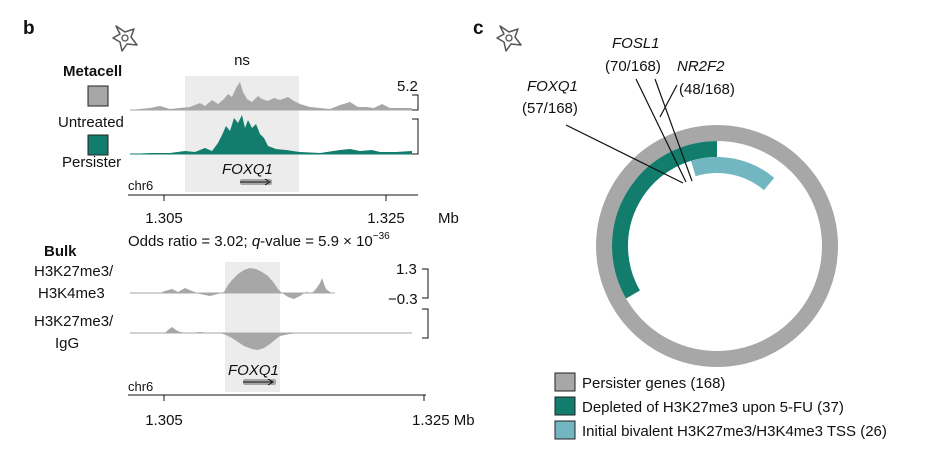 The image size is (949, 461). What do you see at coordinates (164, 420) in the screenshot?
I see `bulk-x-tick-1305: 1.305` at bounding box center [164, 420].